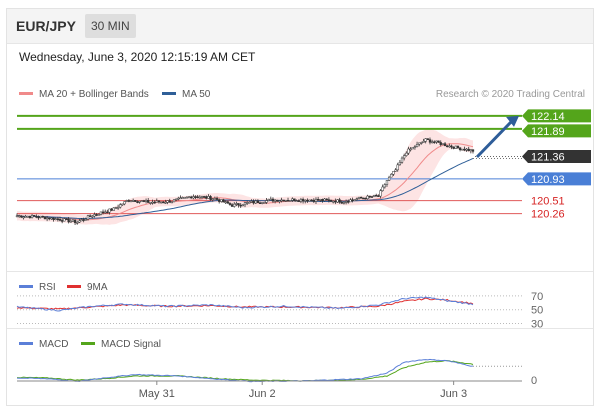  Describe the element at coordinates (262, 394) in the screenshot. I see `x-tick-label: Jun 2` at that location.